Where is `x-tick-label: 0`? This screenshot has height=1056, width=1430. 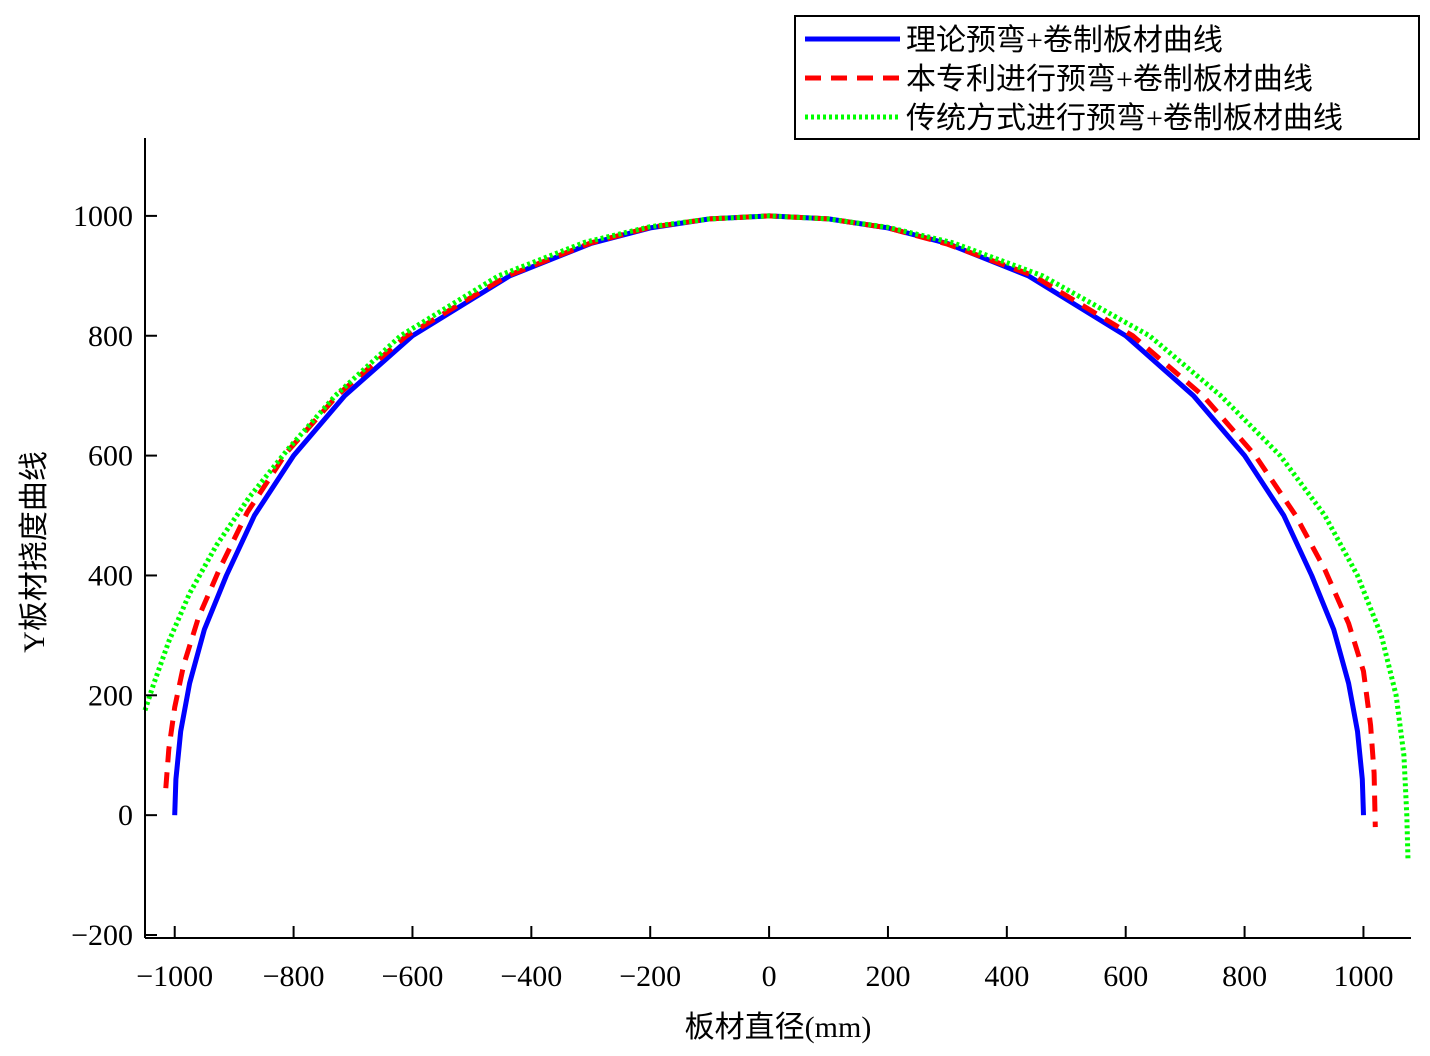
x-tick-label: 0 is located at coordinates (769, 976).